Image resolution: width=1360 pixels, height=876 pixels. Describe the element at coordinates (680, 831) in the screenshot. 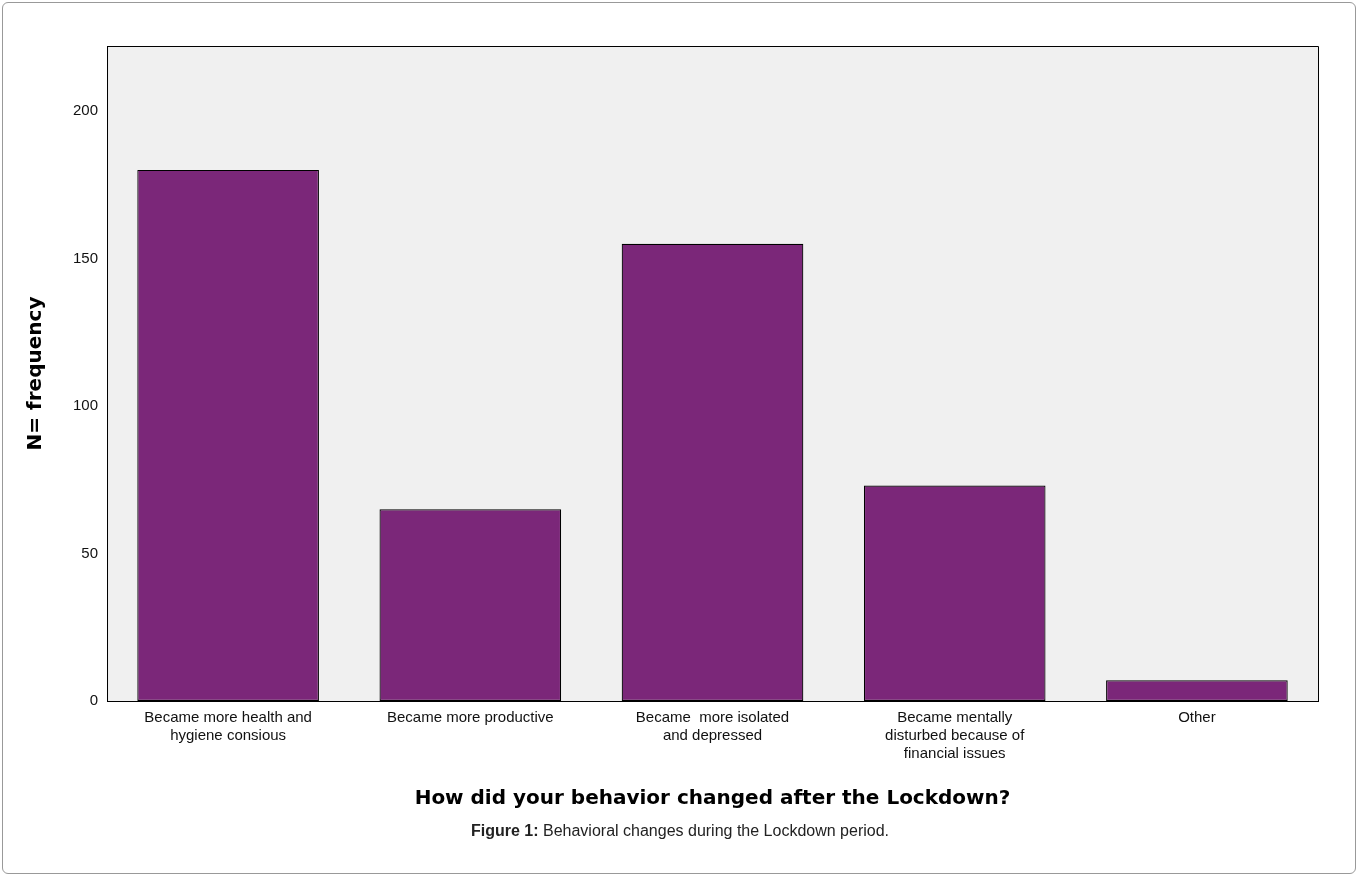

I see `caption: Figure 1: Behavioral changes during the Lockdown period.` at that location.